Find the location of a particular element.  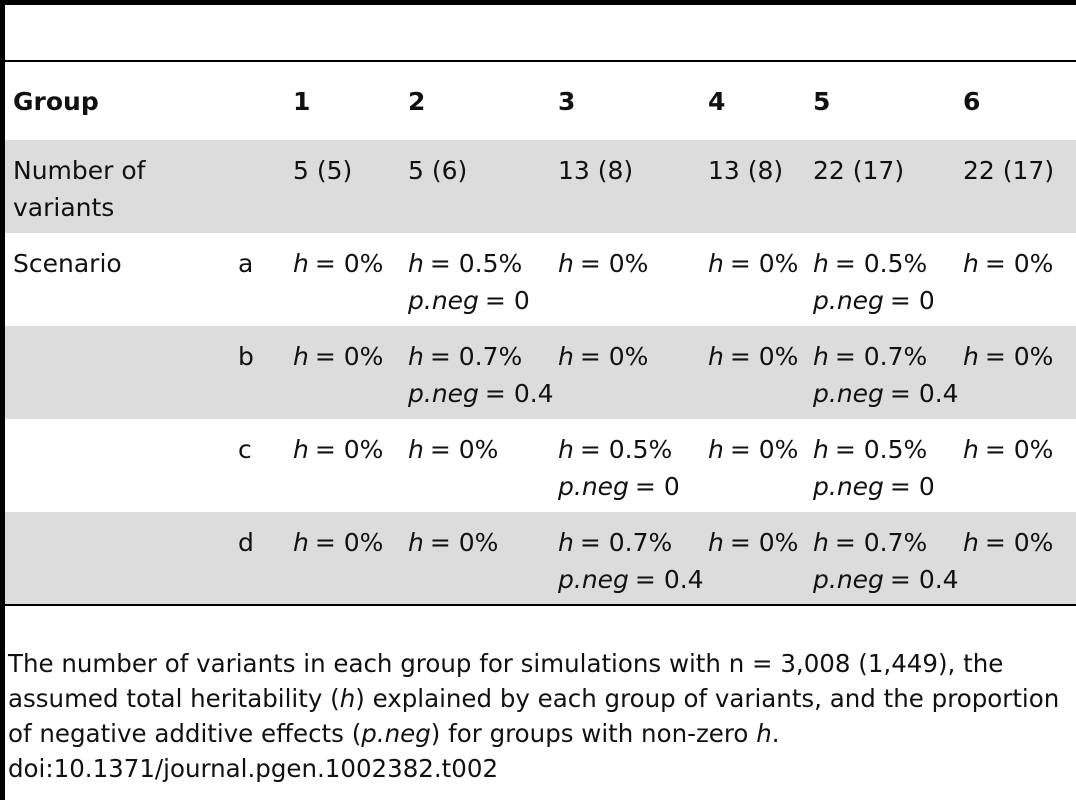

header-group: 5 is located at coordinates (822, 101).